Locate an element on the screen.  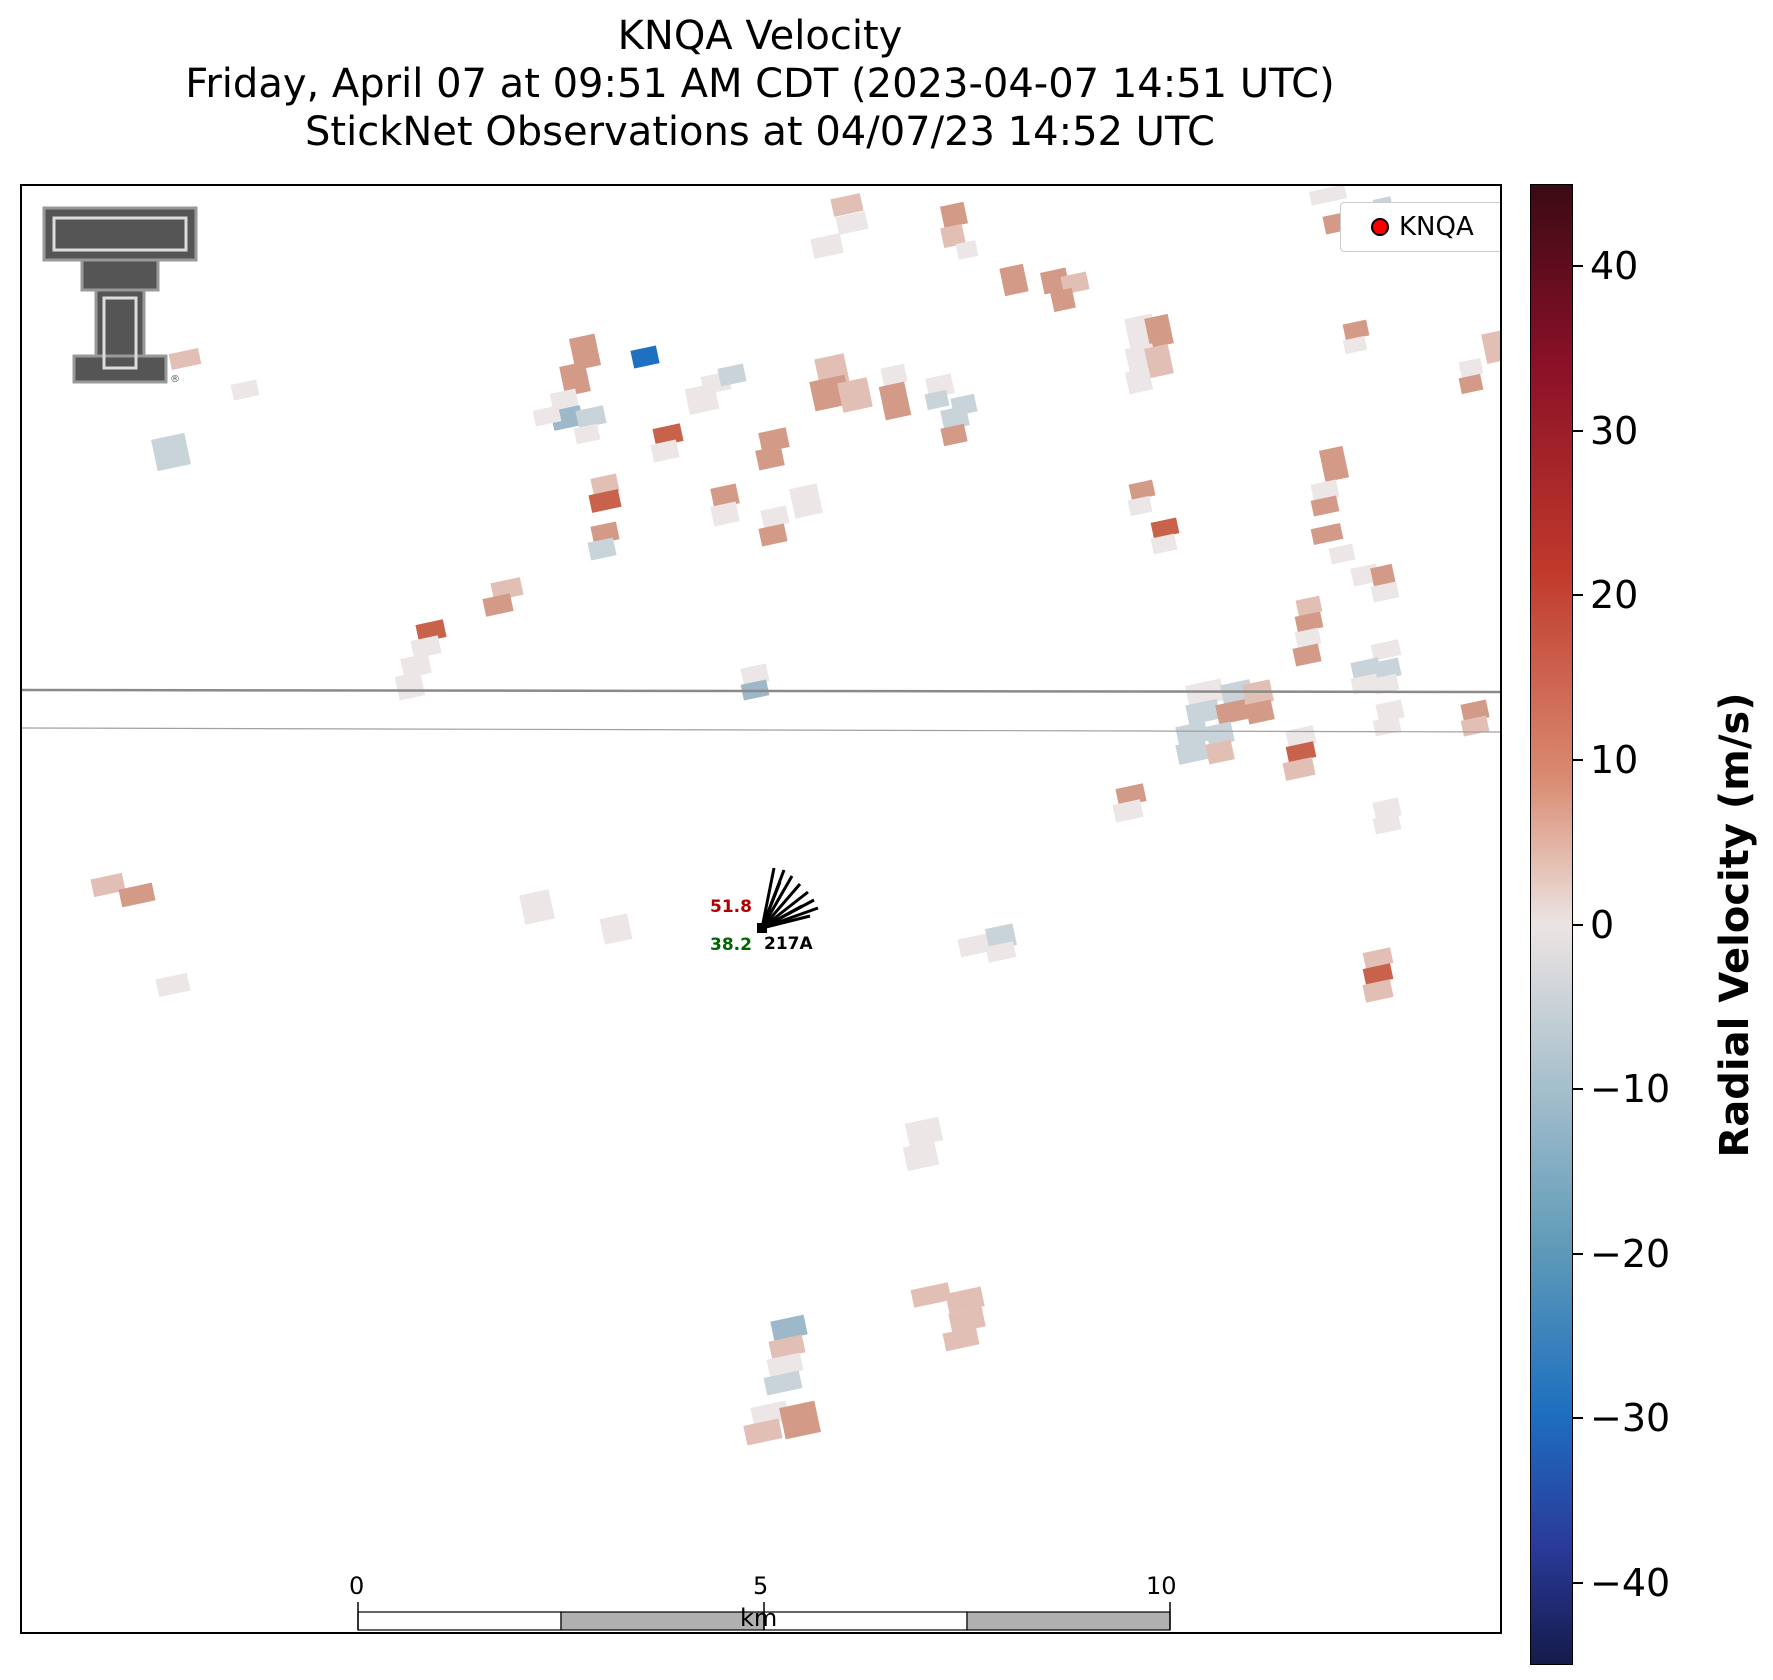
colorbar-tick-label: 0 is located at coordinates (1602, 924).